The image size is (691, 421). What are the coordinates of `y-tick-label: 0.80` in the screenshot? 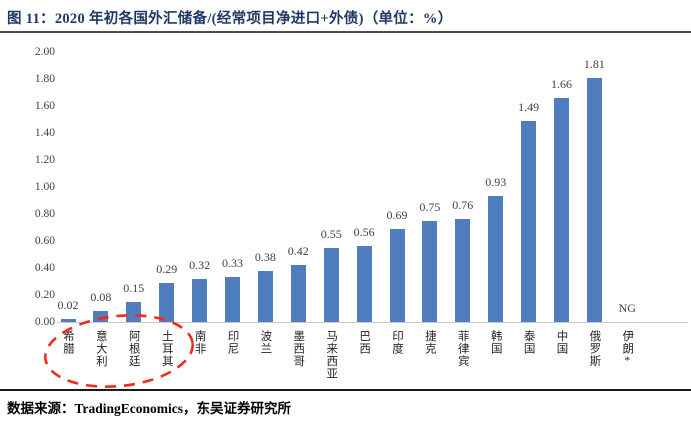 It's located at (44, 214).